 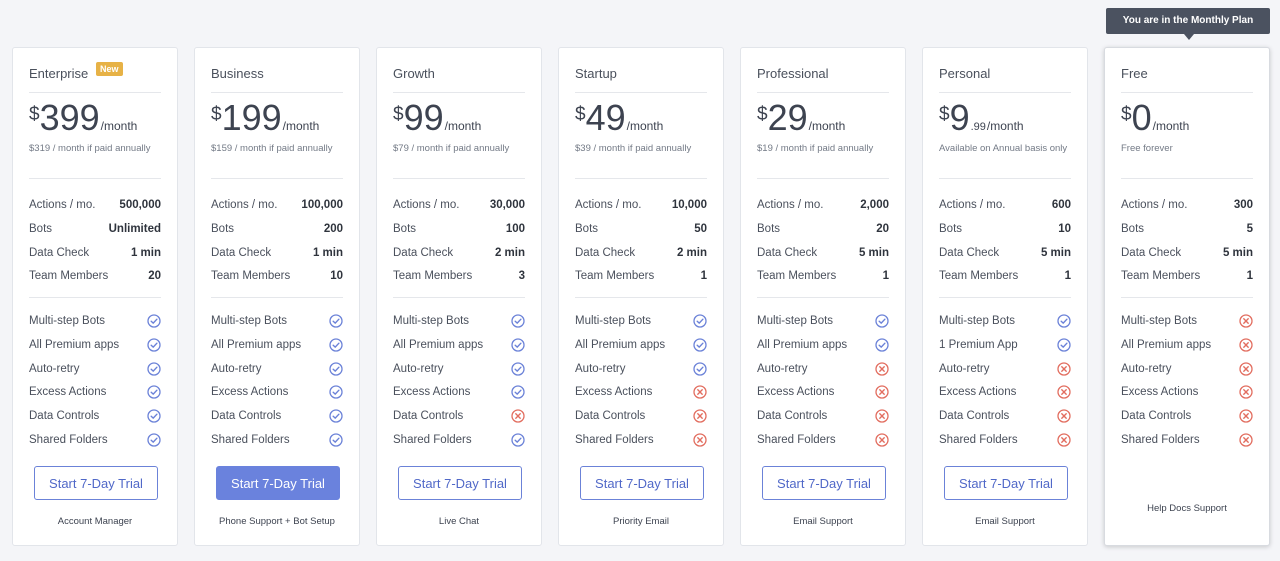 I want to click on feature-label: All Premium apps, so click(x=620, y=345).